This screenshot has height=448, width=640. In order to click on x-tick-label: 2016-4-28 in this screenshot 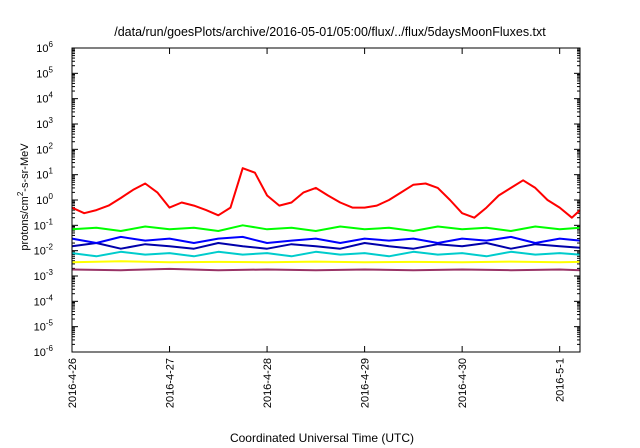, I will do `click(268, 383)`.